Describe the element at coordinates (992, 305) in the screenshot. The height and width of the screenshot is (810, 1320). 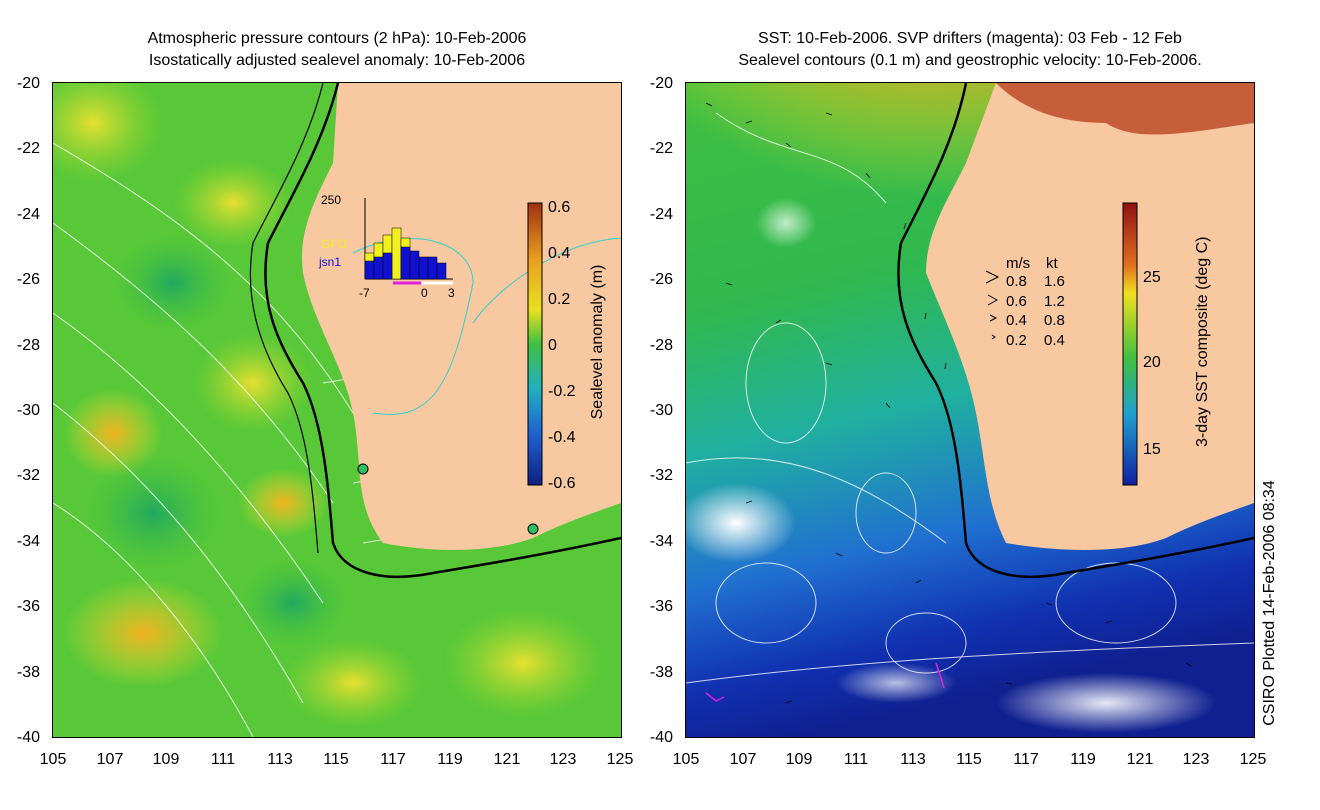
I see `velocity-legend-arrows` at that location.